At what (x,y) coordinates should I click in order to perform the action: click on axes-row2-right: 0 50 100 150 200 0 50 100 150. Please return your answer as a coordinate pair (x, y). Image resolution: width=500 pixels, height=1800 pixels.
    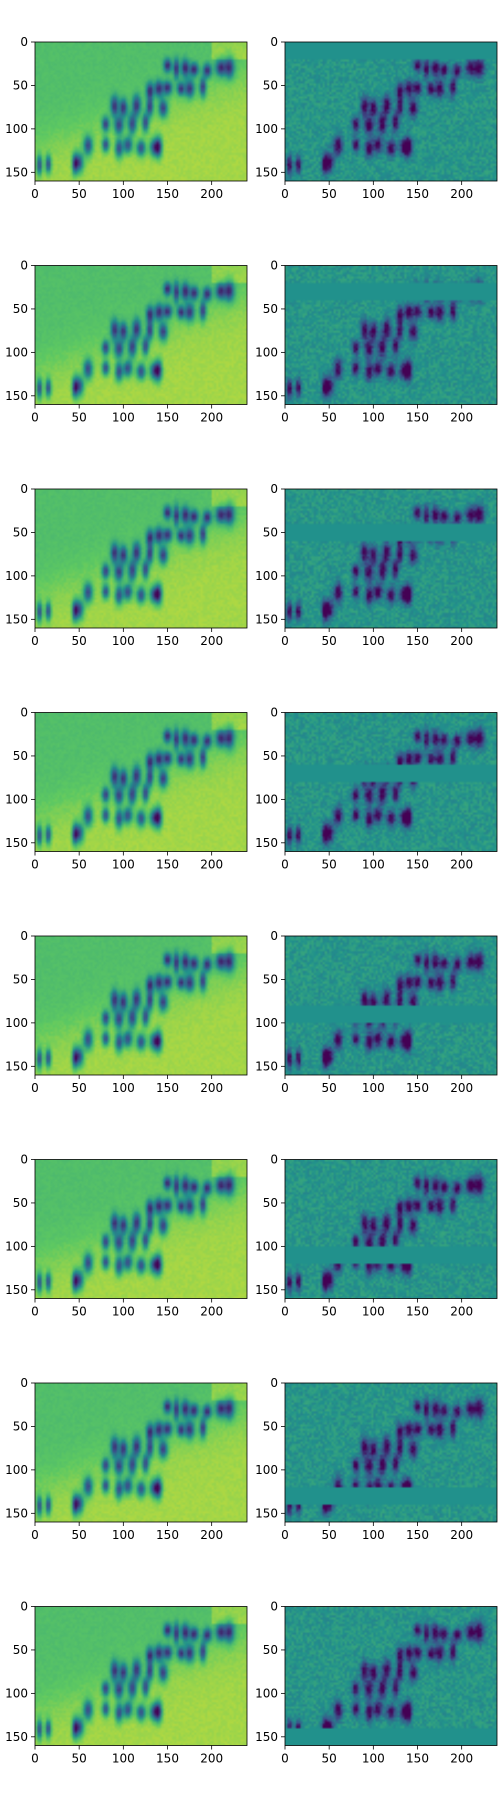
    Looking at the image, I should click on (376, 342).